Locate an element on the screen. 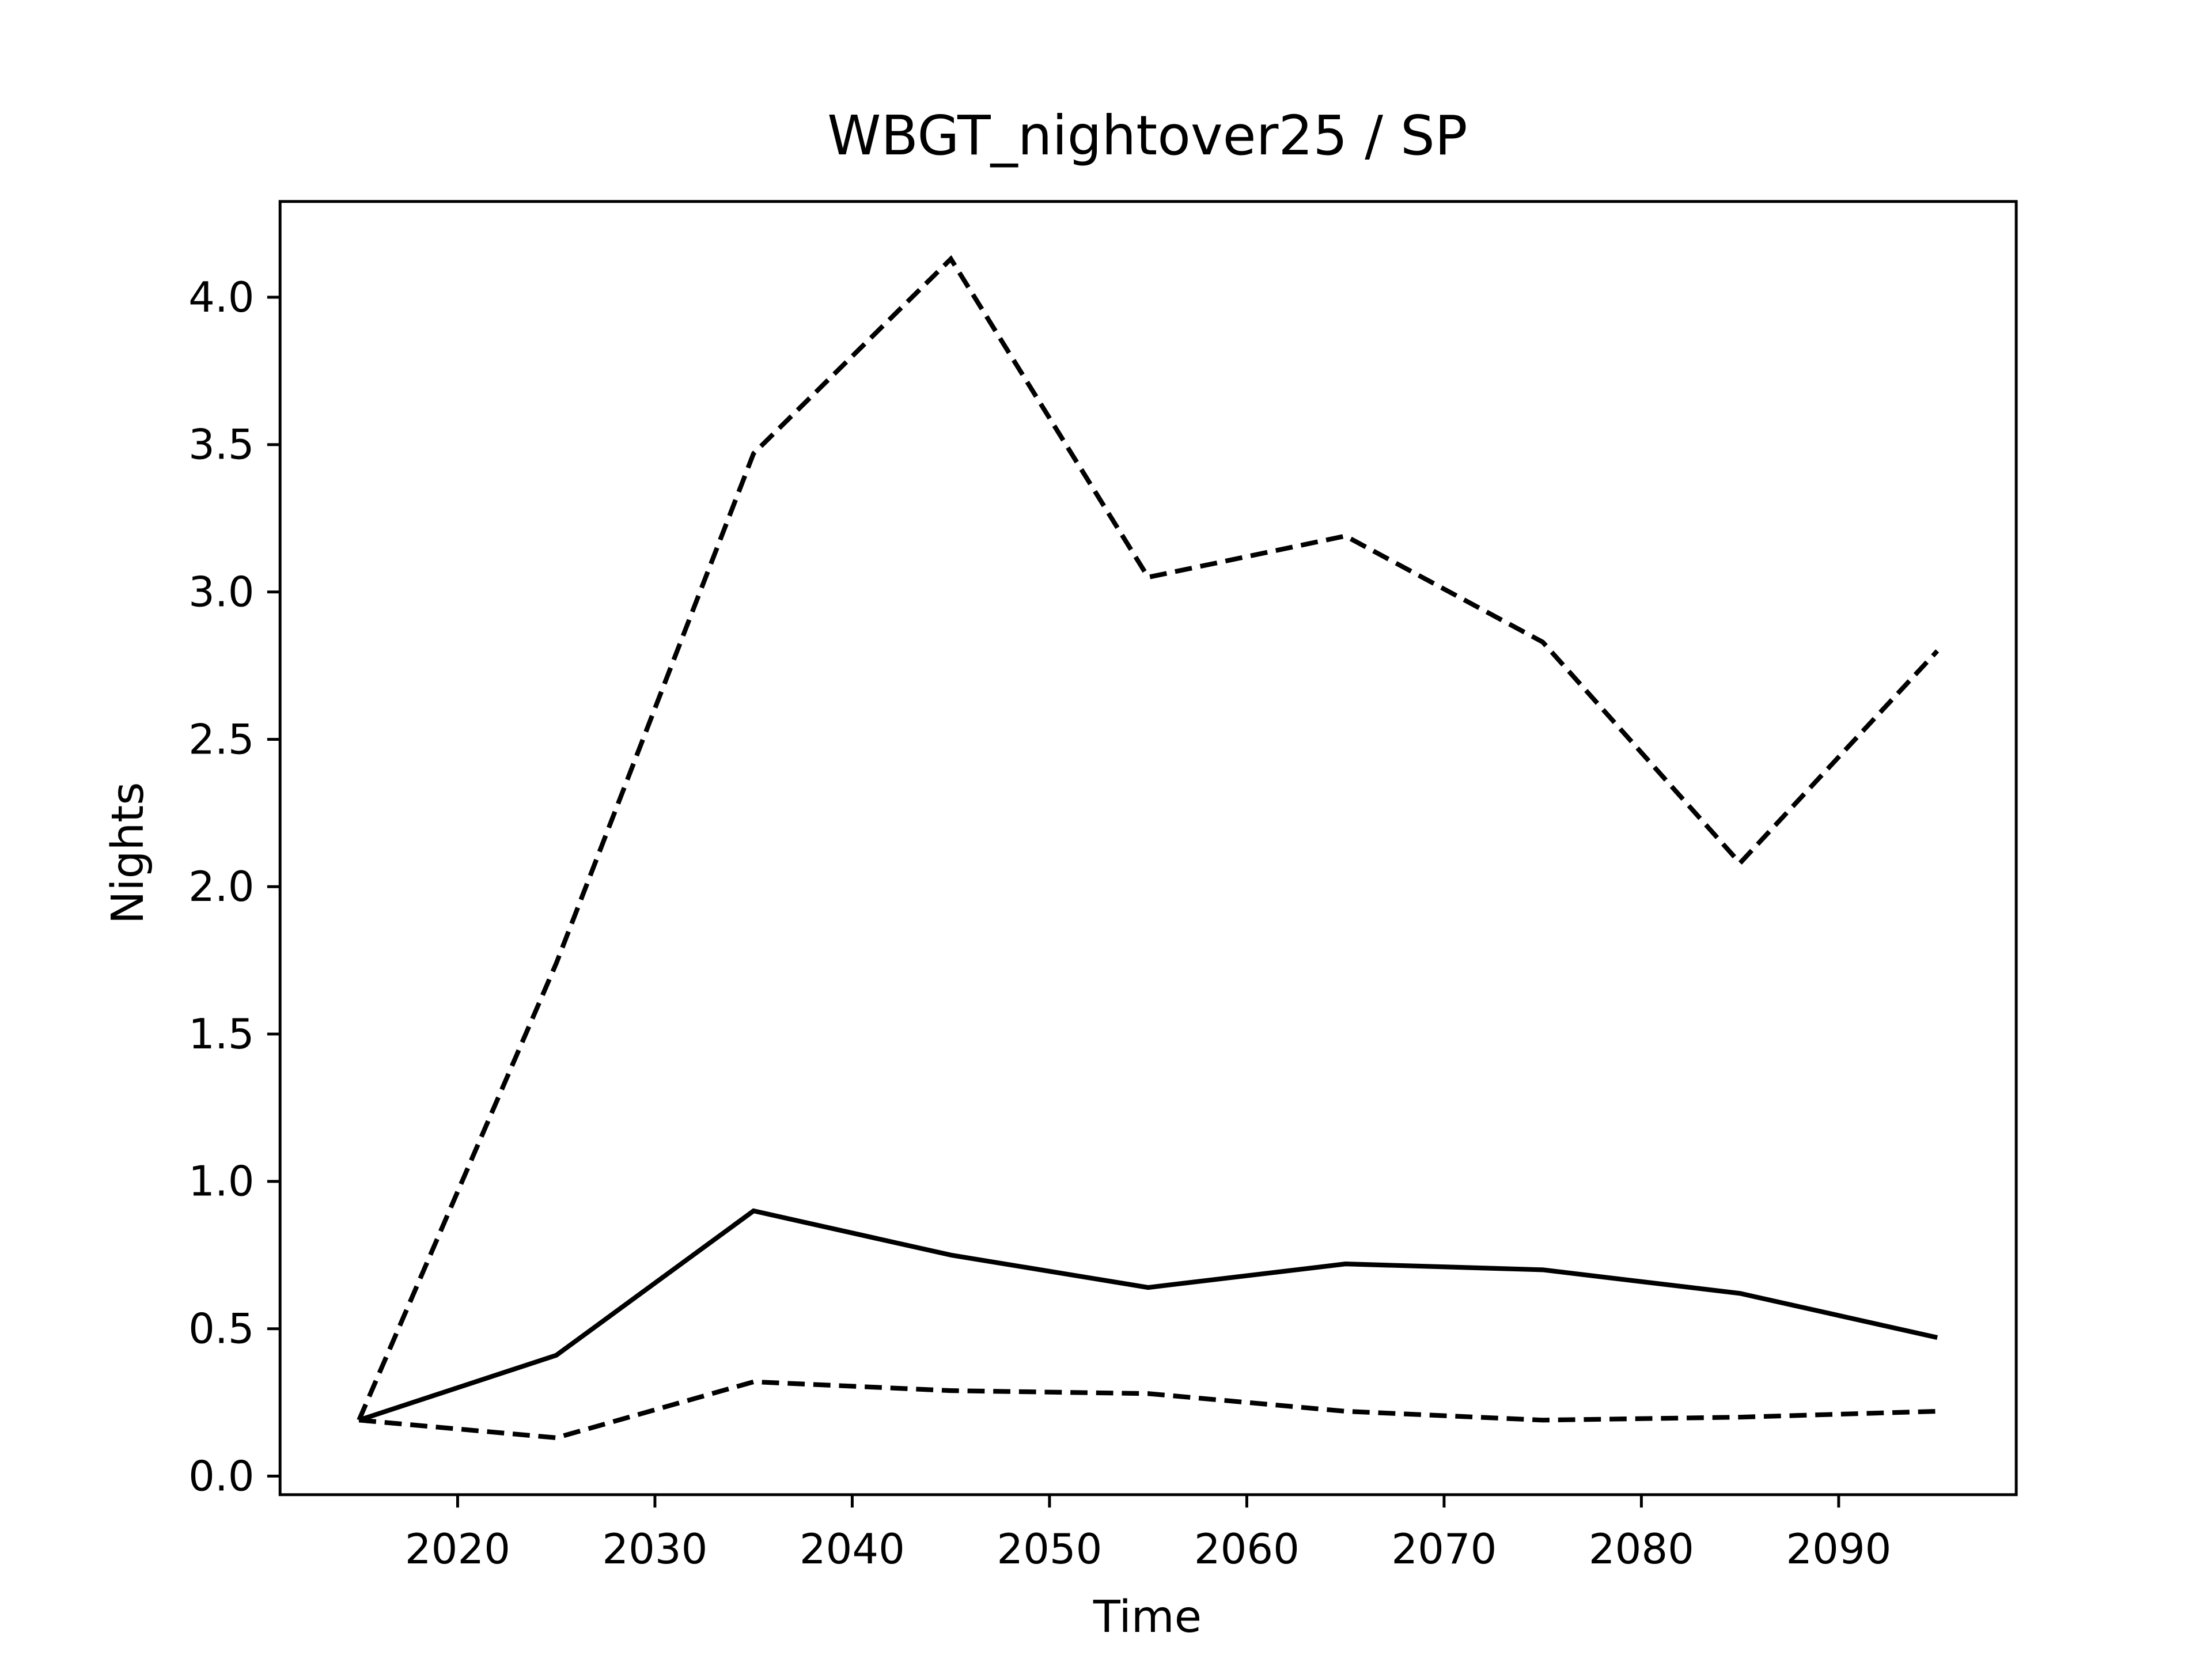 This screenshot has height=1659, width=2212. x-tick-label: 2080 is located at coordinates (1641, 1549).